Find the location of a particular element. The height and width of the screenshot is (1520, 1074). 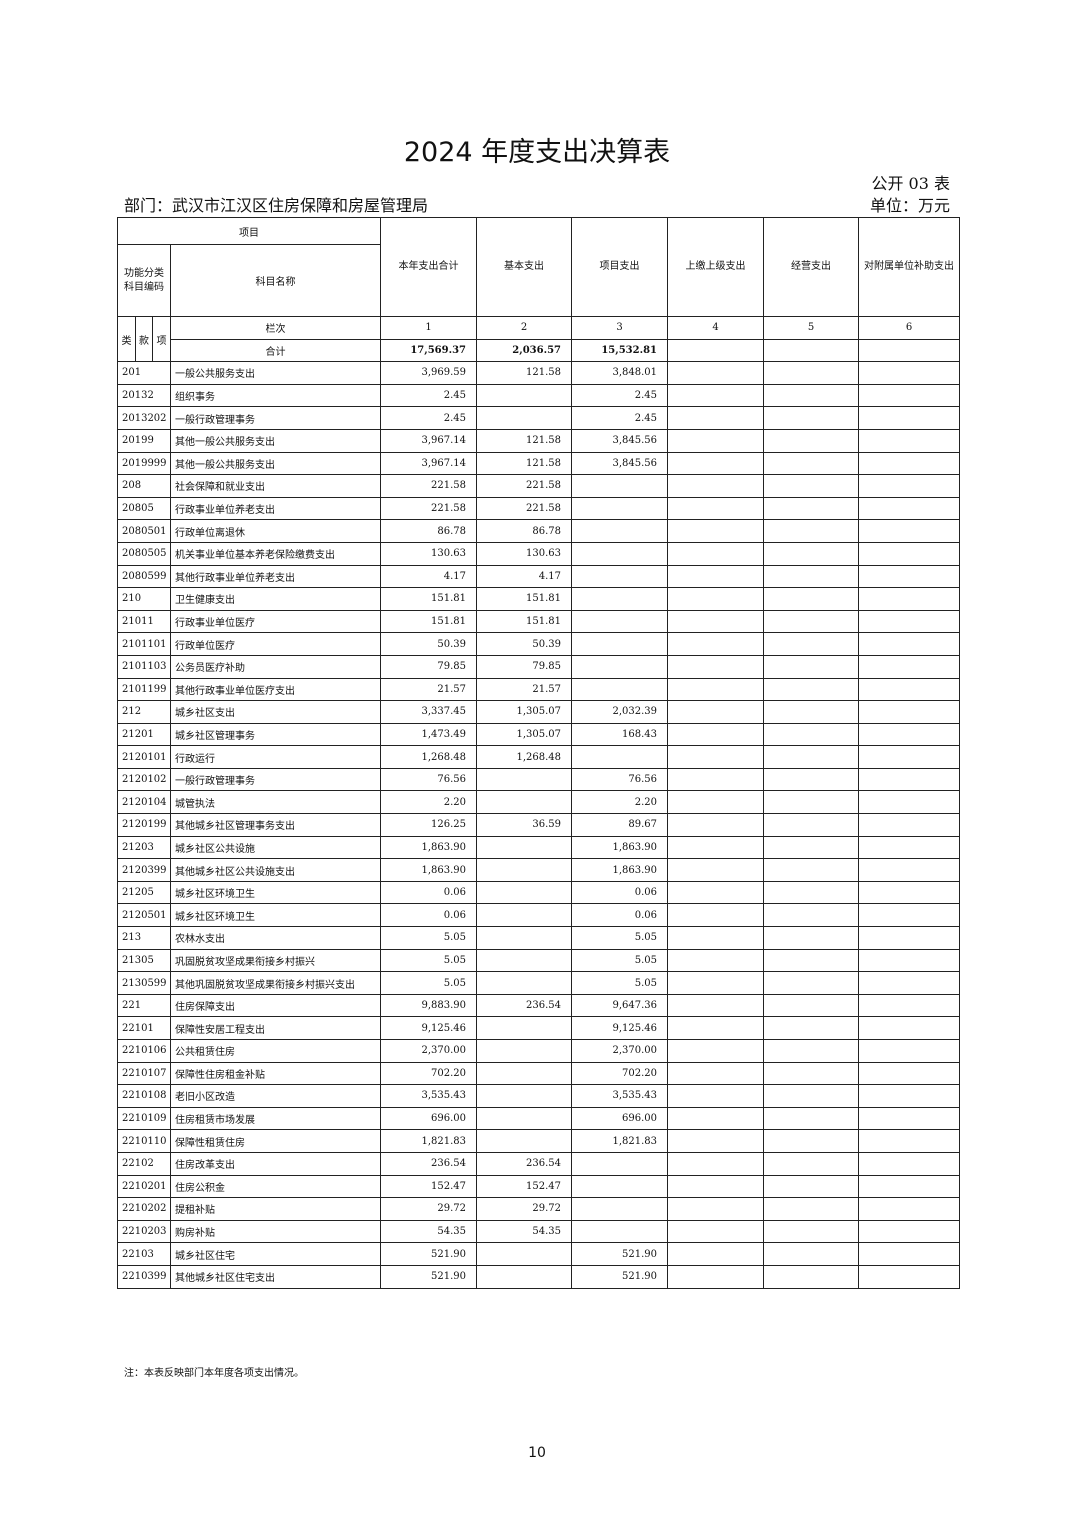

subject-name: 保障性租赁住房 is located at coordinates (275, 1141).